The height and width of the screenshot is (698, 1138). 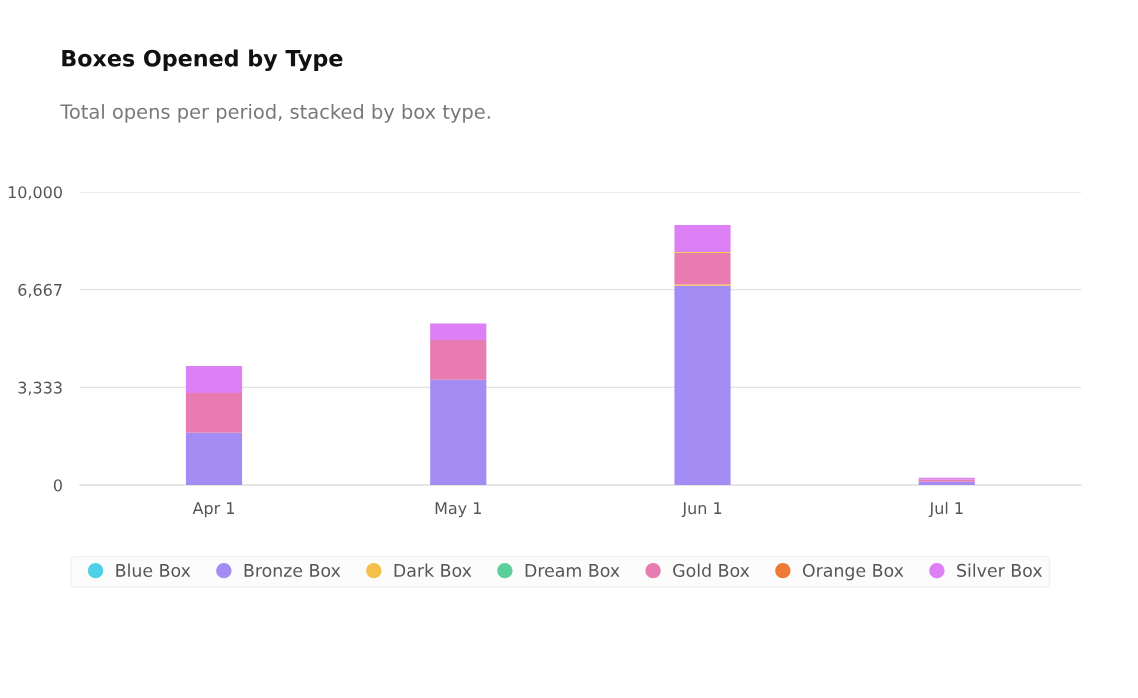 I want to click on x-tick-label: Jun 1, so click(x=701, y=510).